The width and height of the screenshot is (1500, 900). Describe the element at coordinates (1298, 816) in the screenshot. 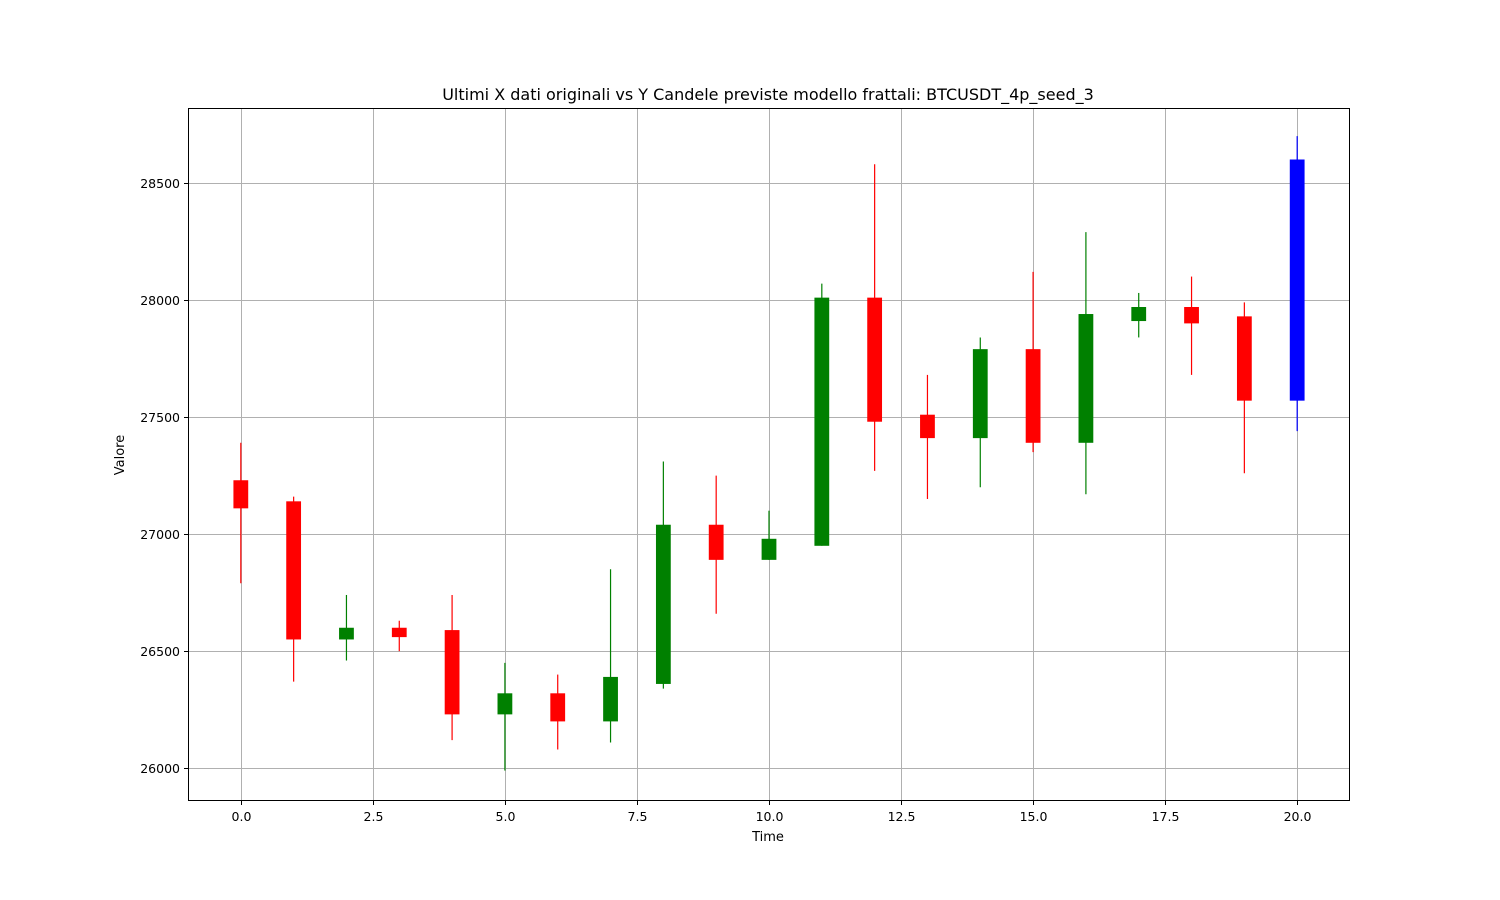

I see `x-tick-label: 20.0` at that location.